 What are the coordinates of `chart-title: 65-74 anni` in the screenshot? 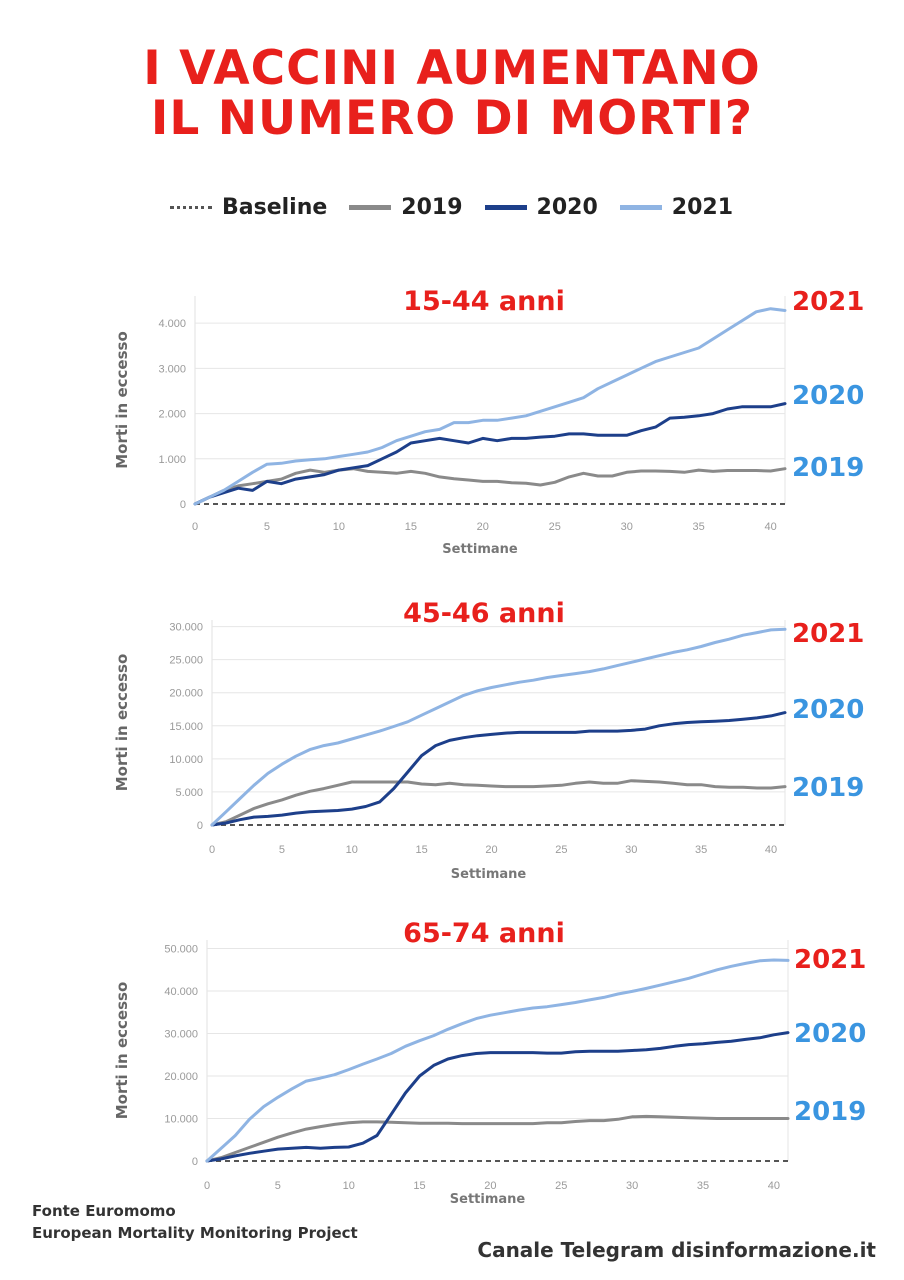 It's located at (484, 933).